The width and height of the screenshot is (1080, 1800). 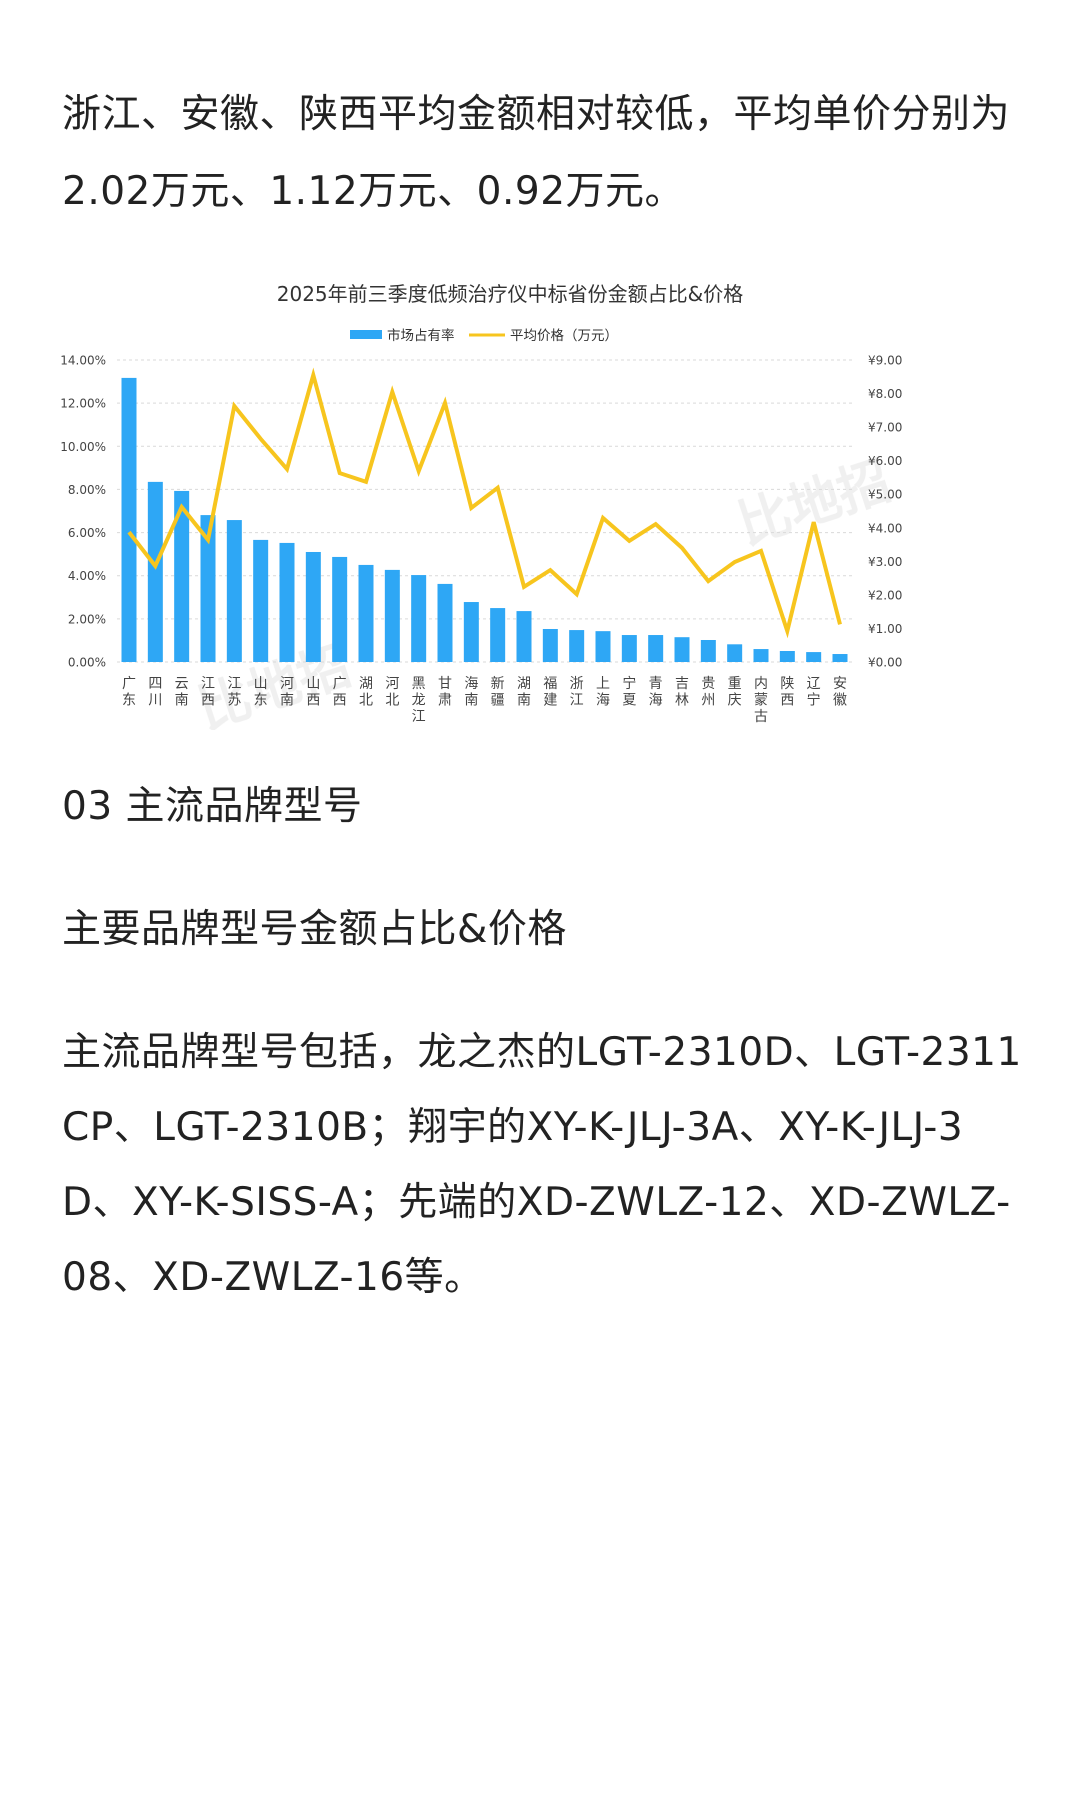 I want to click on right-axis-tick: ¥7.00, so click(x=885, y=428).